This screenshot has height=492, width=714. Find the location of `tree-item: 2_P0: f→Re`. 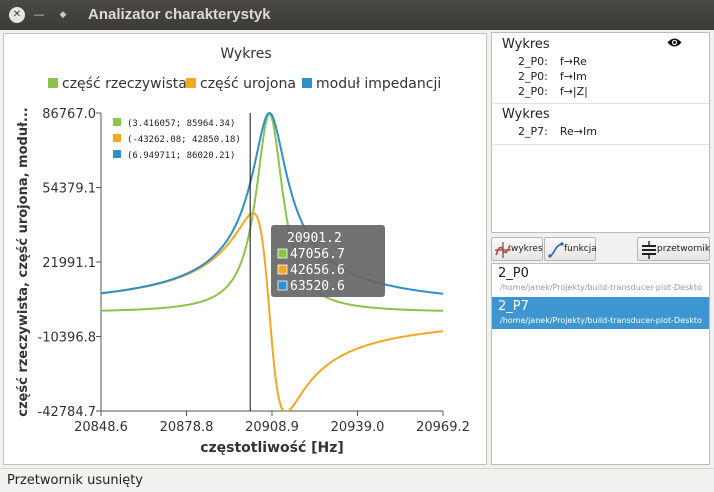

tree-item: 2_P0: f→Re is located at coordinates (552, 61).